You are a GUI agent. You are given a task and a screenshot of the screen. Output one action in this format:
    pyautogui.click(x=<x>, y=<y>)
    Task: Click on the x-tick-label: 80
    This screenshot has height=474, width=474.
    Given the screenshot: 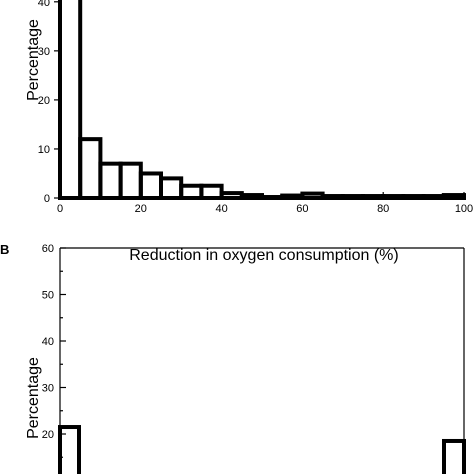 What is the action you would take?
    pyautogui.click(x=383, y=209)
    